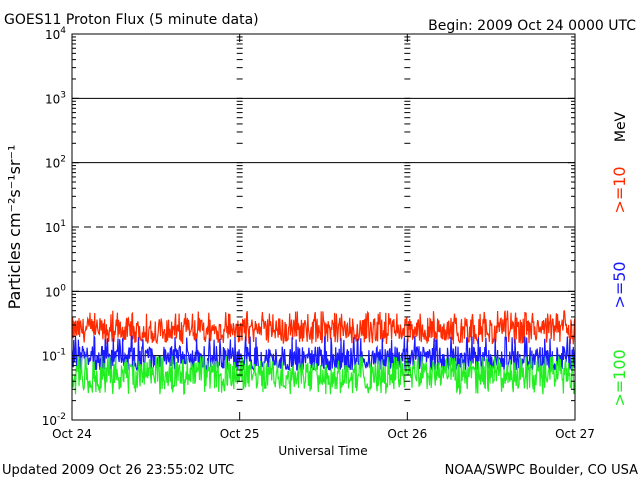  Describe the element at coordinates (619, 284) in the screenshot. I see `legend-entry: >=50` at that location.